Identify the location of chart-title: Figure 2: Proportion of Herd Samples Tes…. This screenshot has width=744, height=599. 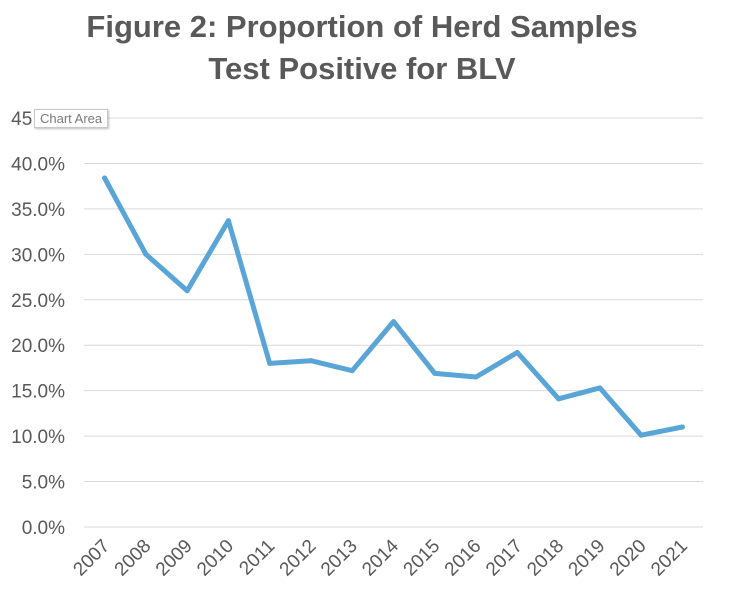
(362, 48).